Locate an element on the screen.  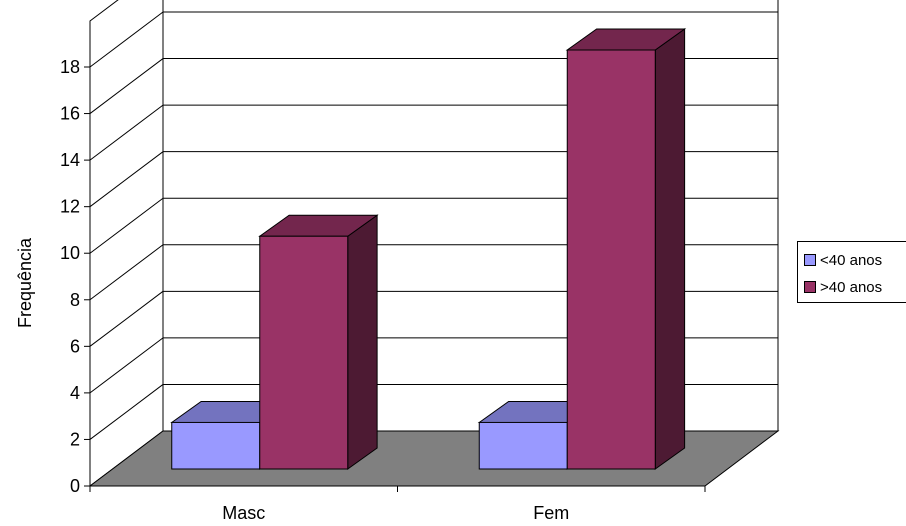
legend: <40 anos >40 anos is located at coordinates (851, 272).